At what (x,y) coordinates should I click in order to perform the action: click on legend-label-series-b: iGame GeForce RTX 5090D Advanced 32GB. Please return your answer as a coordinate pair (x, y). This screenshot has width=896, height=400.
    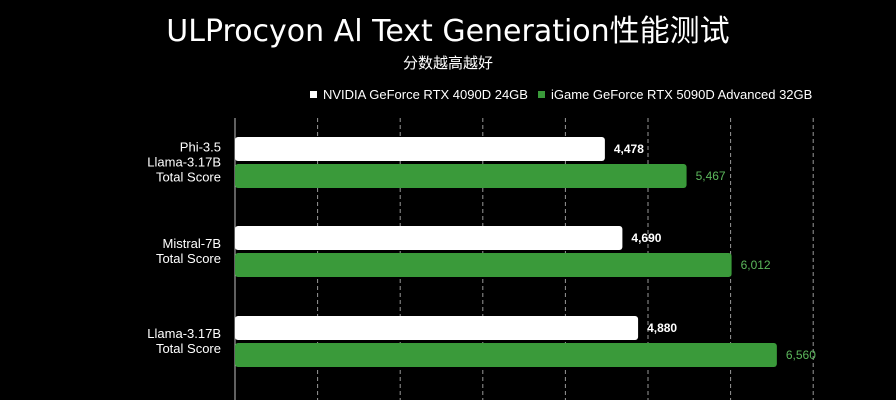
    Looking at the image, I should click on (681, 94).